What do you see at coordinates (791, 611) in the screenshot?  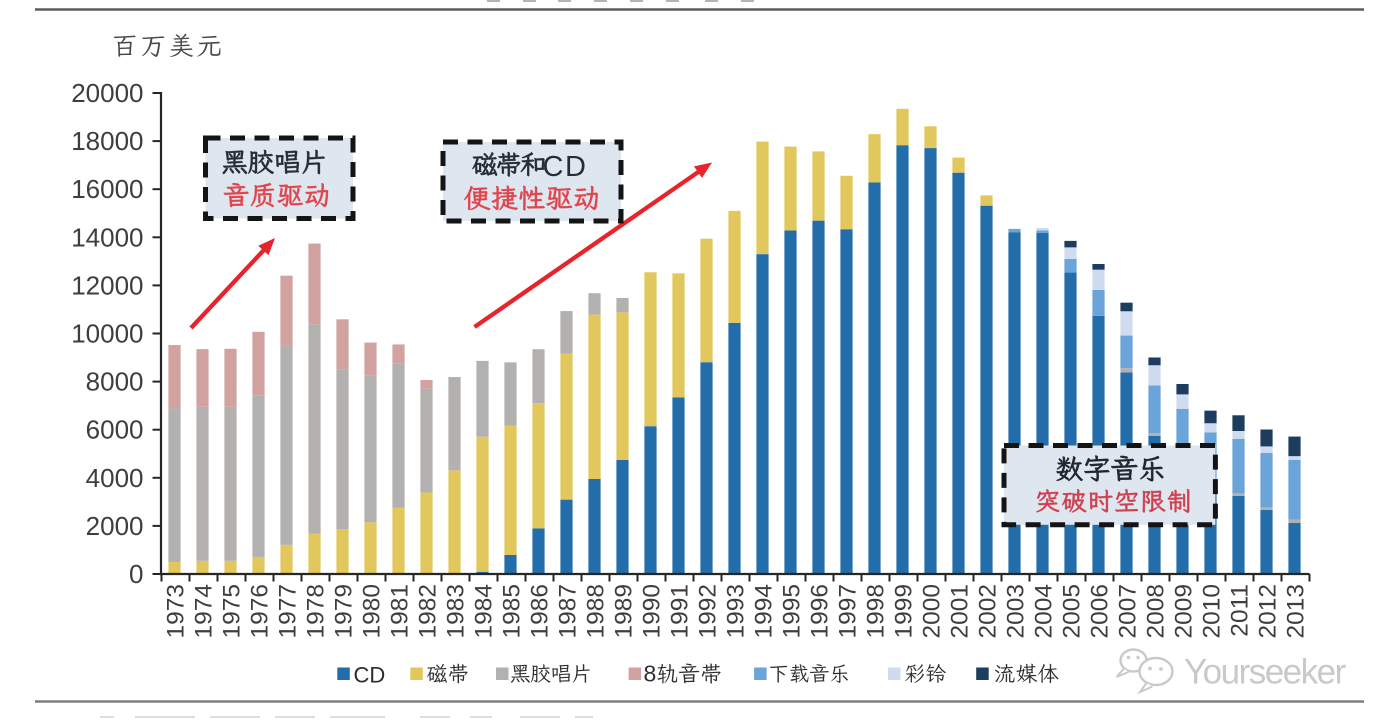 I see `svg-text: 1995` at bounding box center [791, 611].